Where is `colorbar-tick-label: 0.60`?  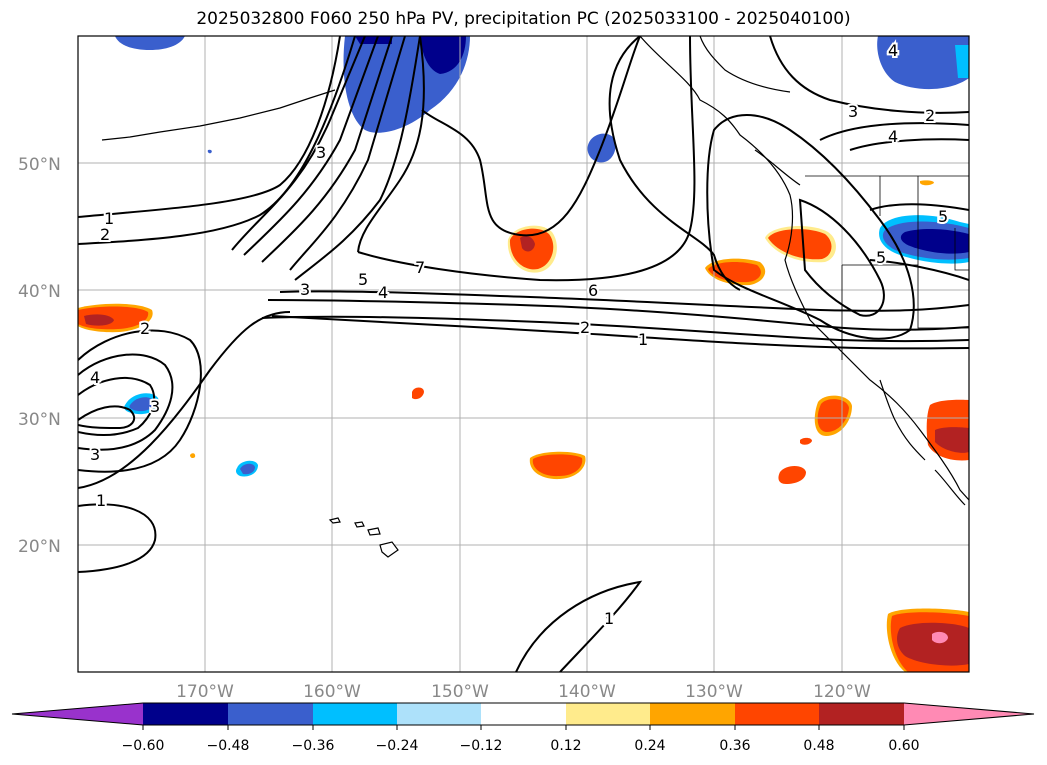 colorbar-tick-label: 0.60 is located at coordinates (903, 746).